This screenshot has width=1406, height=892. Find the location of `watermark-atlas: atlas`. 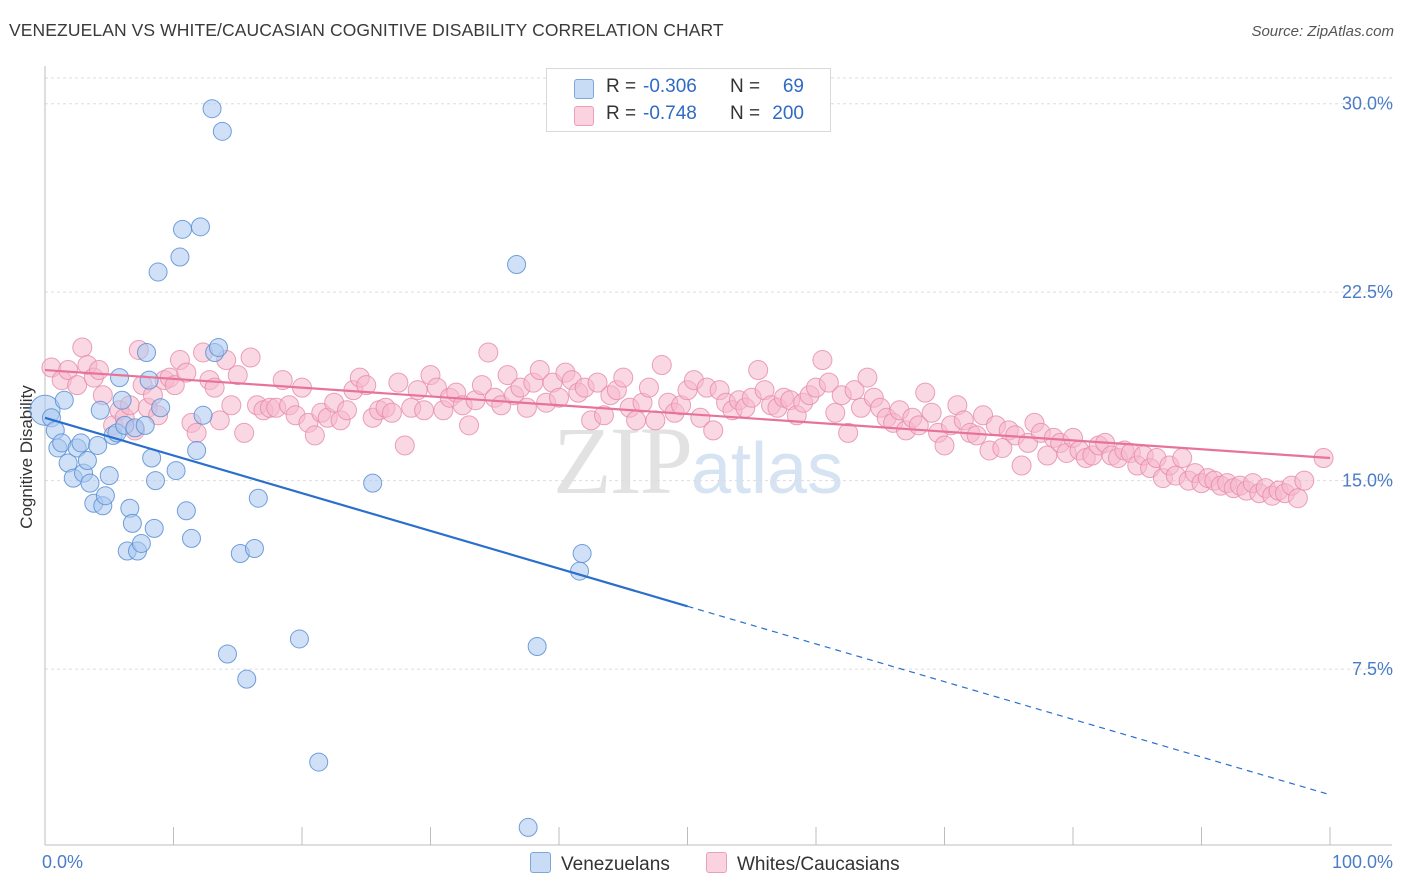

watermark-atlas: atlas is located at coordinates (767, 469).